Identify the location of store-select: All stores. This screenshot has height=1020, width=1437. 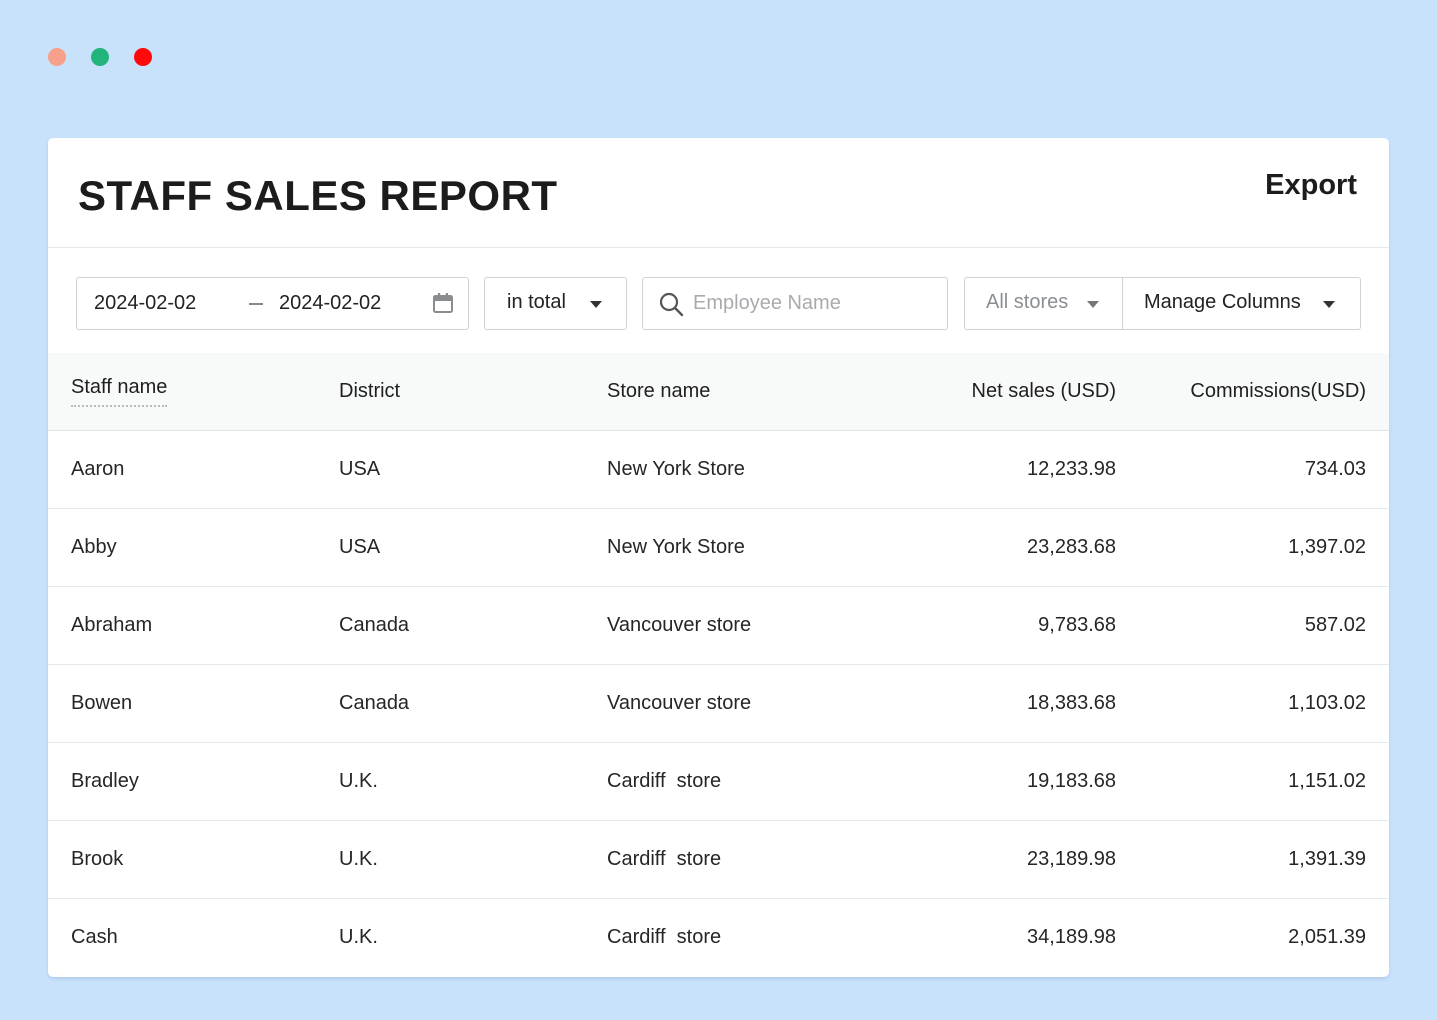
(1043, 303).